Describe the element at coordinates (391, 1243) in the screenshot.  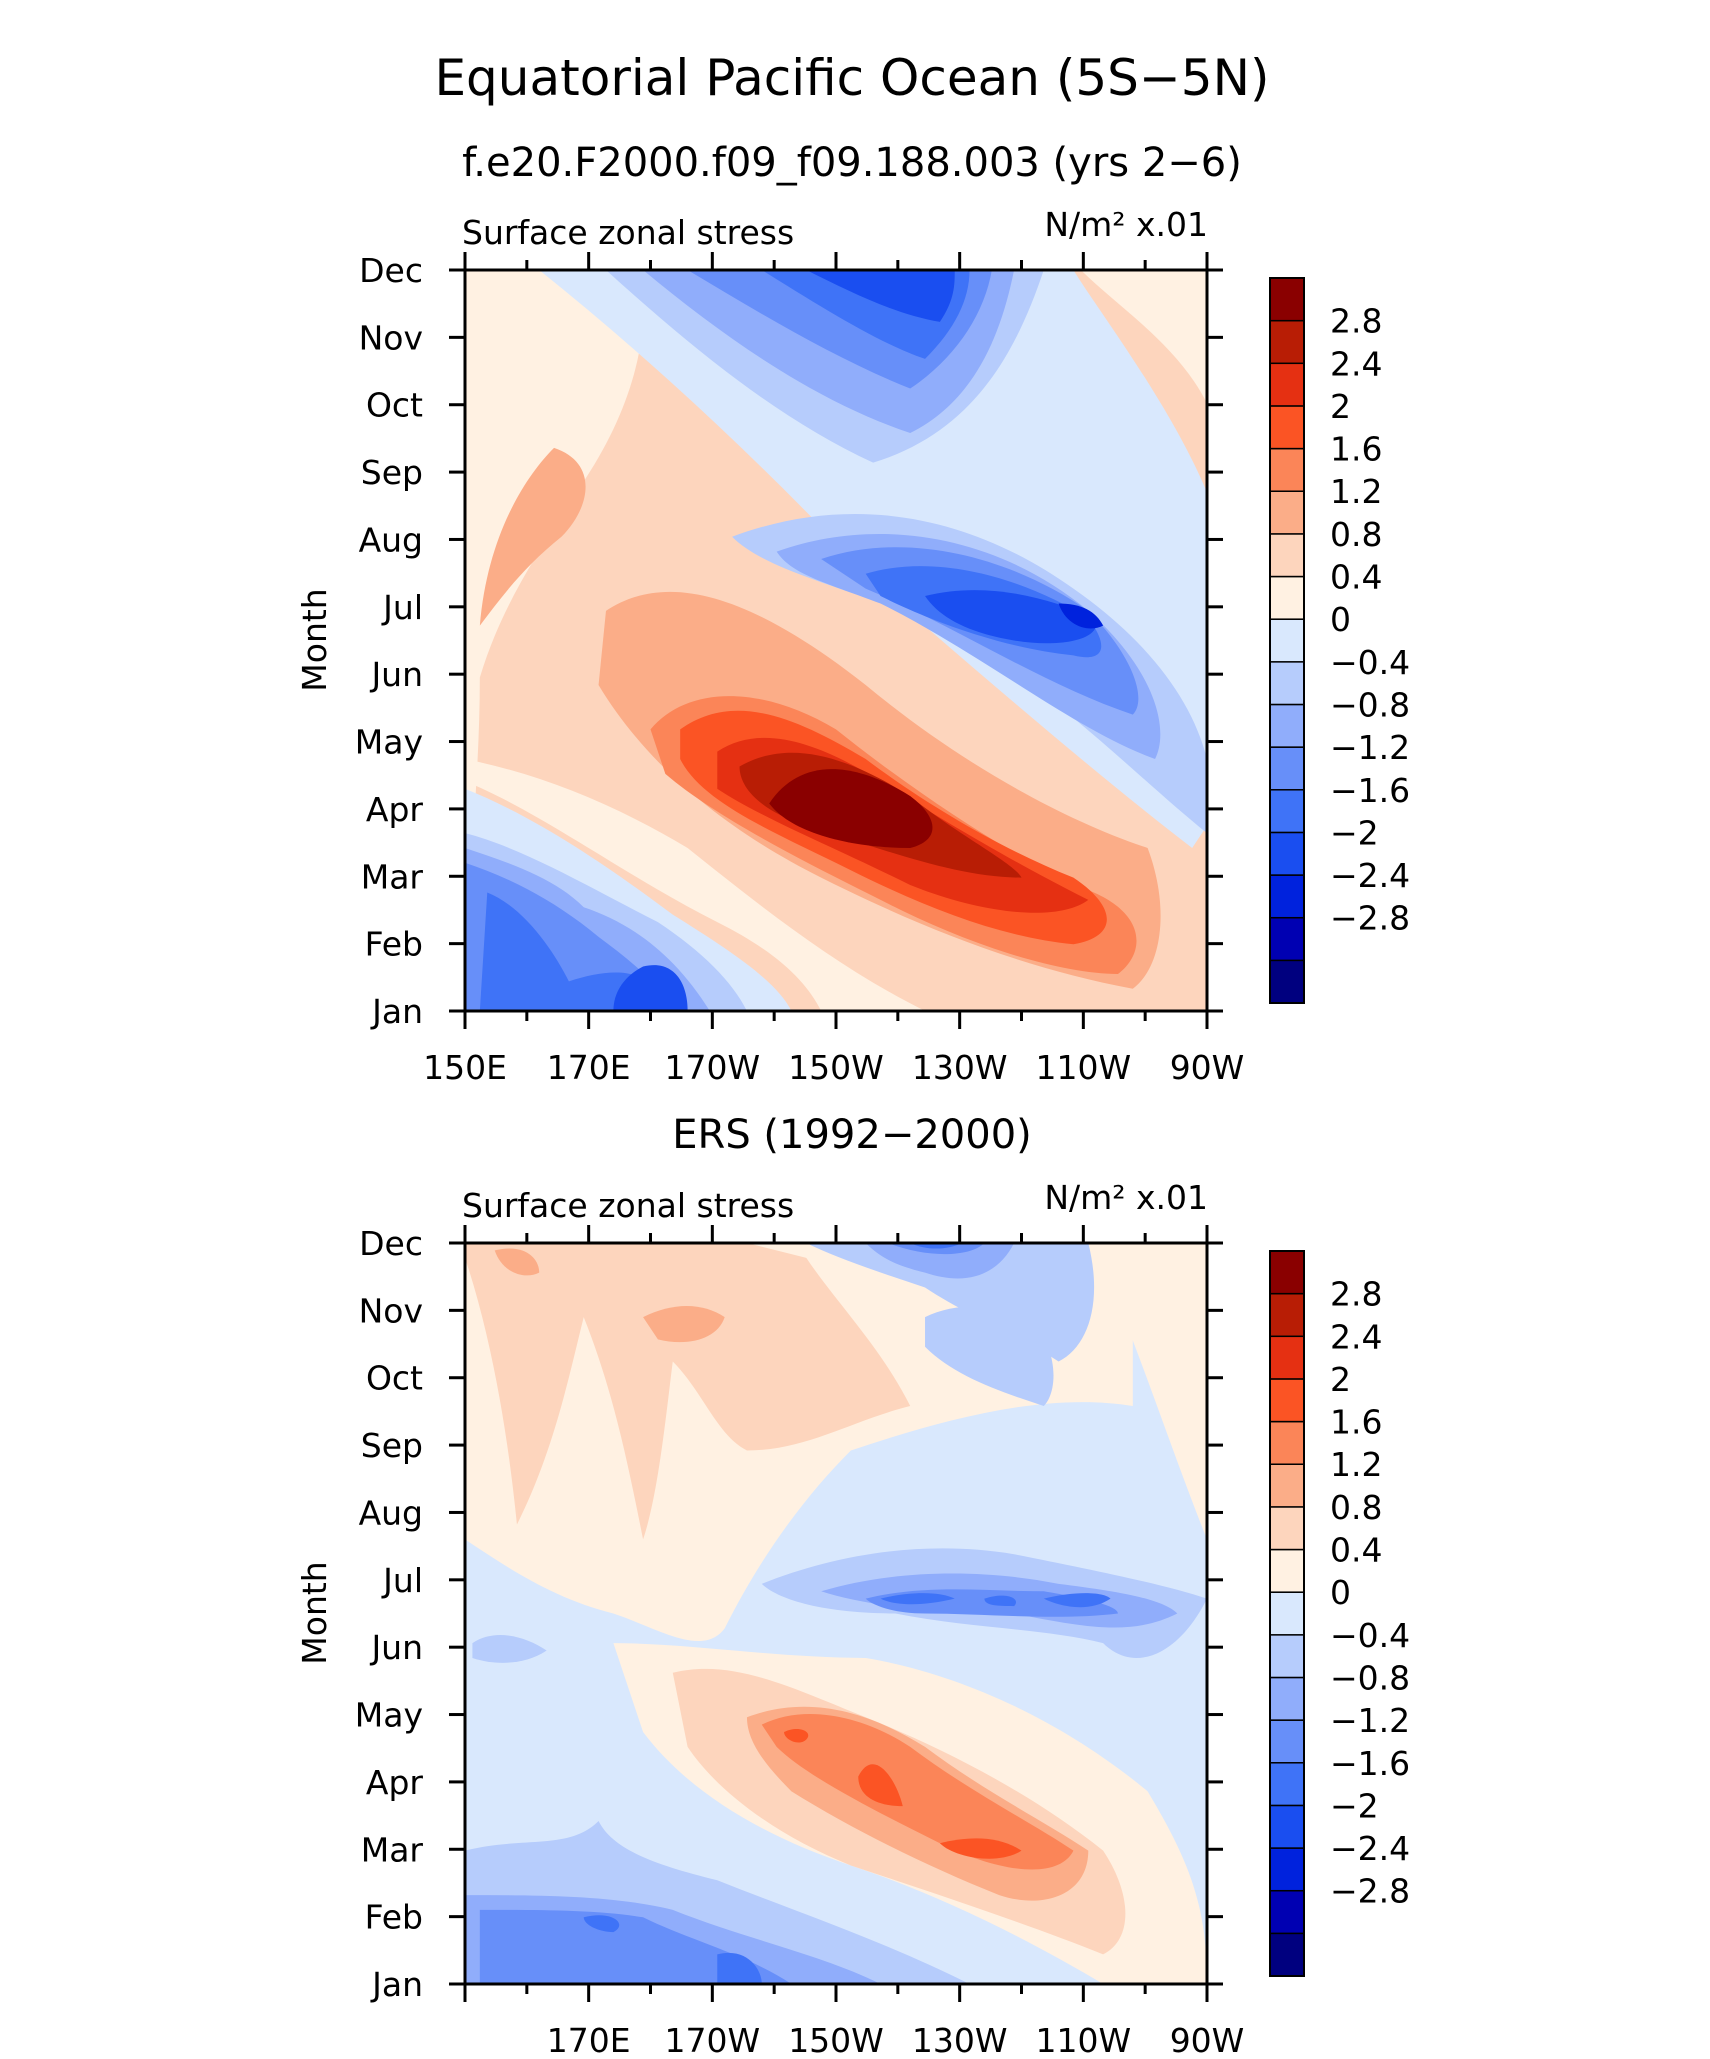
I see `y-tick-label: Dec` at that location.